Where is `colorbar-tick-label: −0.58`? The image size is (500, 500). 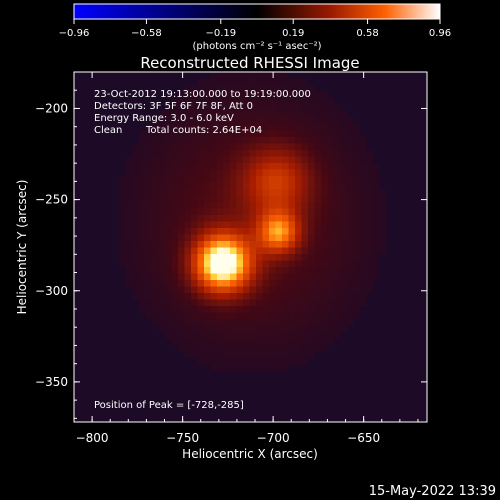
colorbar-tick-label: −0.58 is located at coordinates (146, 33).